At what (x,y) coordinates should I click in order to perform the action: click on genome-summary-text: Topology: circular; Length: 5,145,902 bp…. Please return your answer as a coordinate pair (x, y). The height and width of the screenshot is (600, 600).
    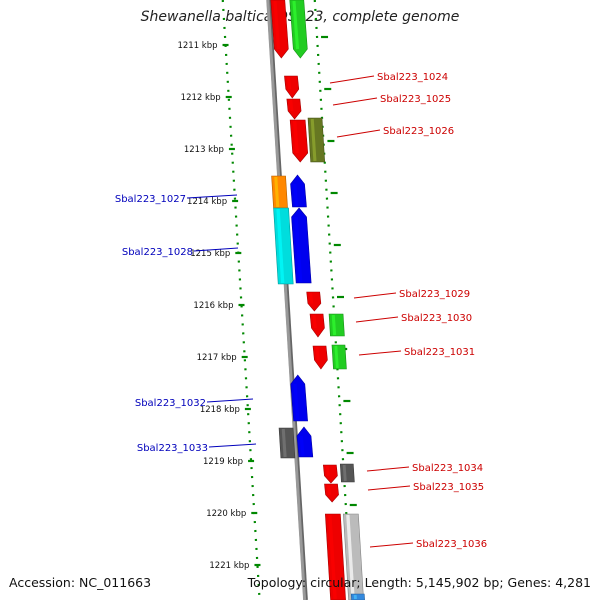
    Looking at the image, I should click on (419, 582).